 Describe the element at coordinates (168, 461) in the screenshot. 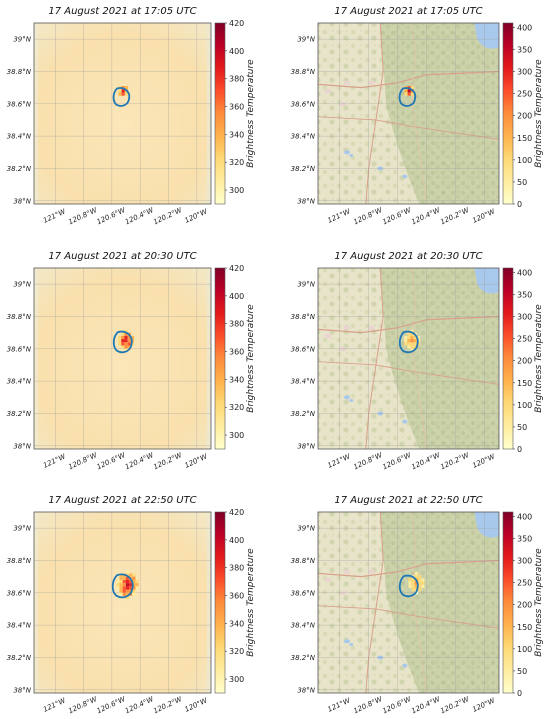

I see `x-tick-label: 120.2°W` at that location.